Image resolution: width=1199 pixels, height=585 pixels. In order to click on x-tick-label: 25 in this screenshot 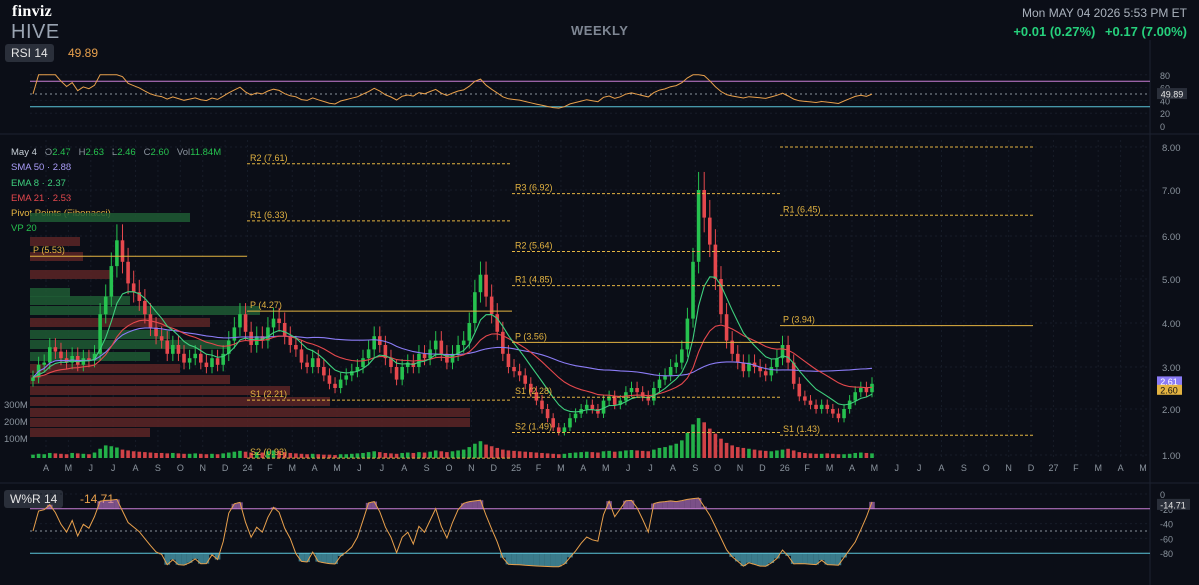, I will do `click(516, 468)`.